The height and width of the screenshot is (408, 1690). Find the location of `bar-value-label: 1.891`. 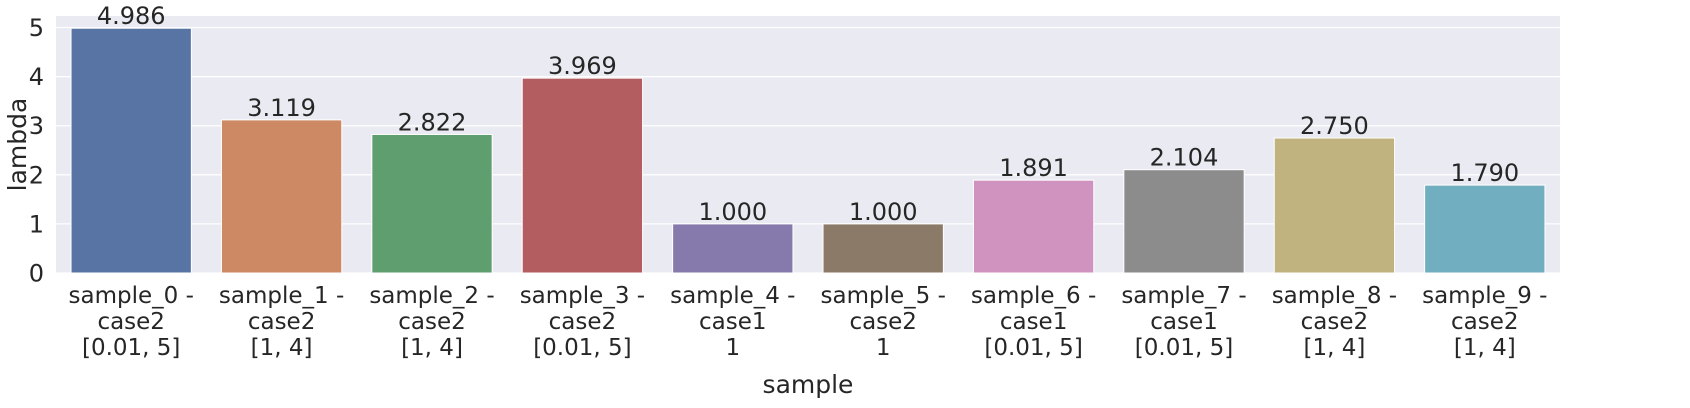

bar-value-label: 1.891 is located at coordinates (1033, 168).